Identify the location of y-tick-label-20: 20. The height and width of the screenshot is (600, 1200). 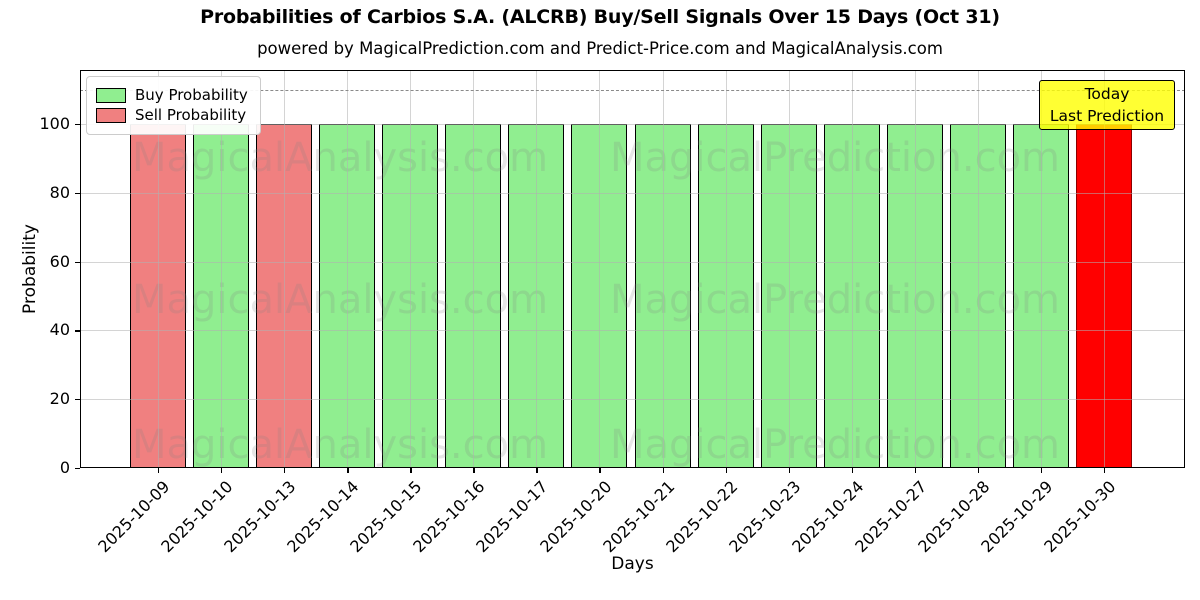
(59, 399).